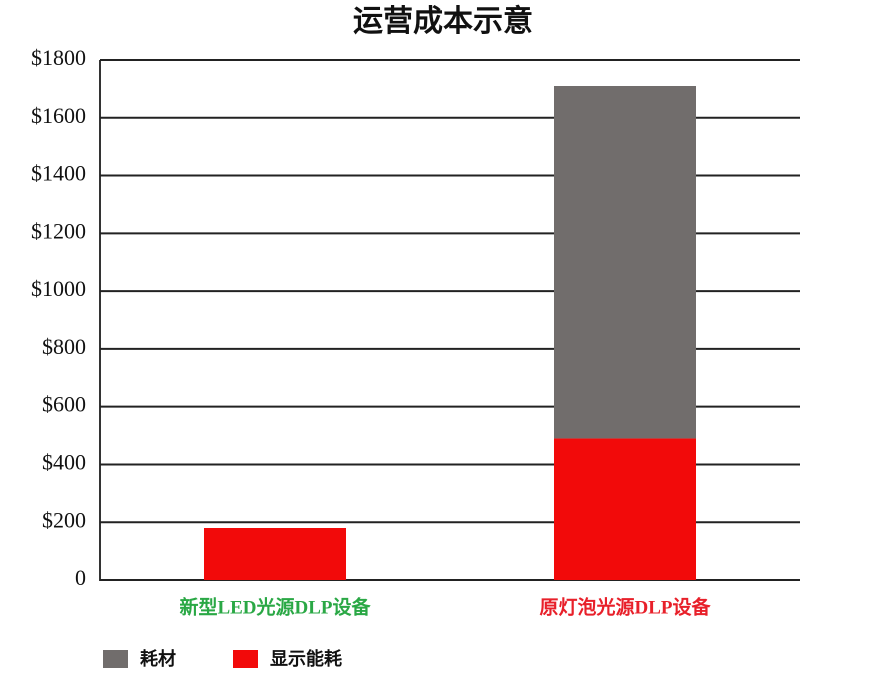 The height and width of the screenshot is (676, 886). What do you see at coordinates (158, 659) in the screenshot?
I see `legend-label: 耗材` at bounding box center [158, 659].